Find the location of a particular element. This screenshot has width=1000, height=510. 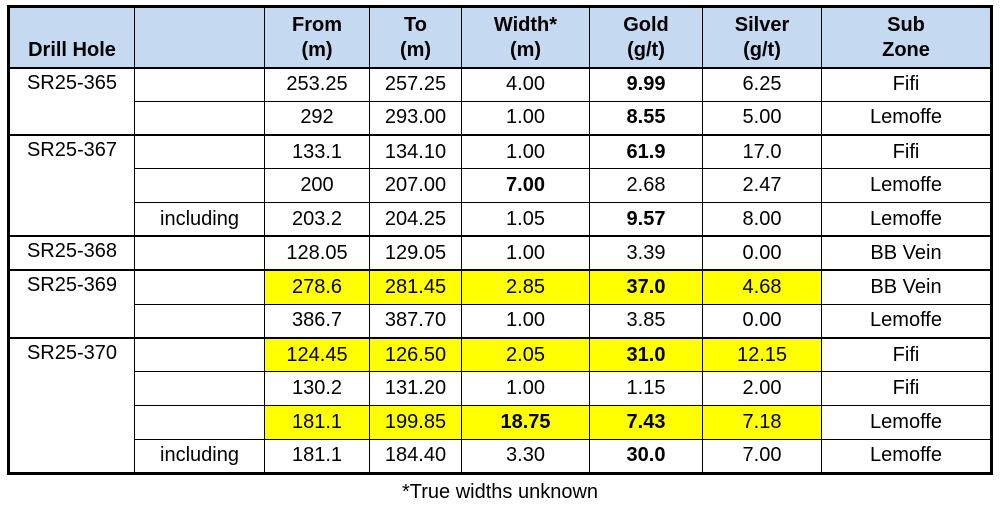

to-cell: 293.00 is located at coordinates (415, 118).